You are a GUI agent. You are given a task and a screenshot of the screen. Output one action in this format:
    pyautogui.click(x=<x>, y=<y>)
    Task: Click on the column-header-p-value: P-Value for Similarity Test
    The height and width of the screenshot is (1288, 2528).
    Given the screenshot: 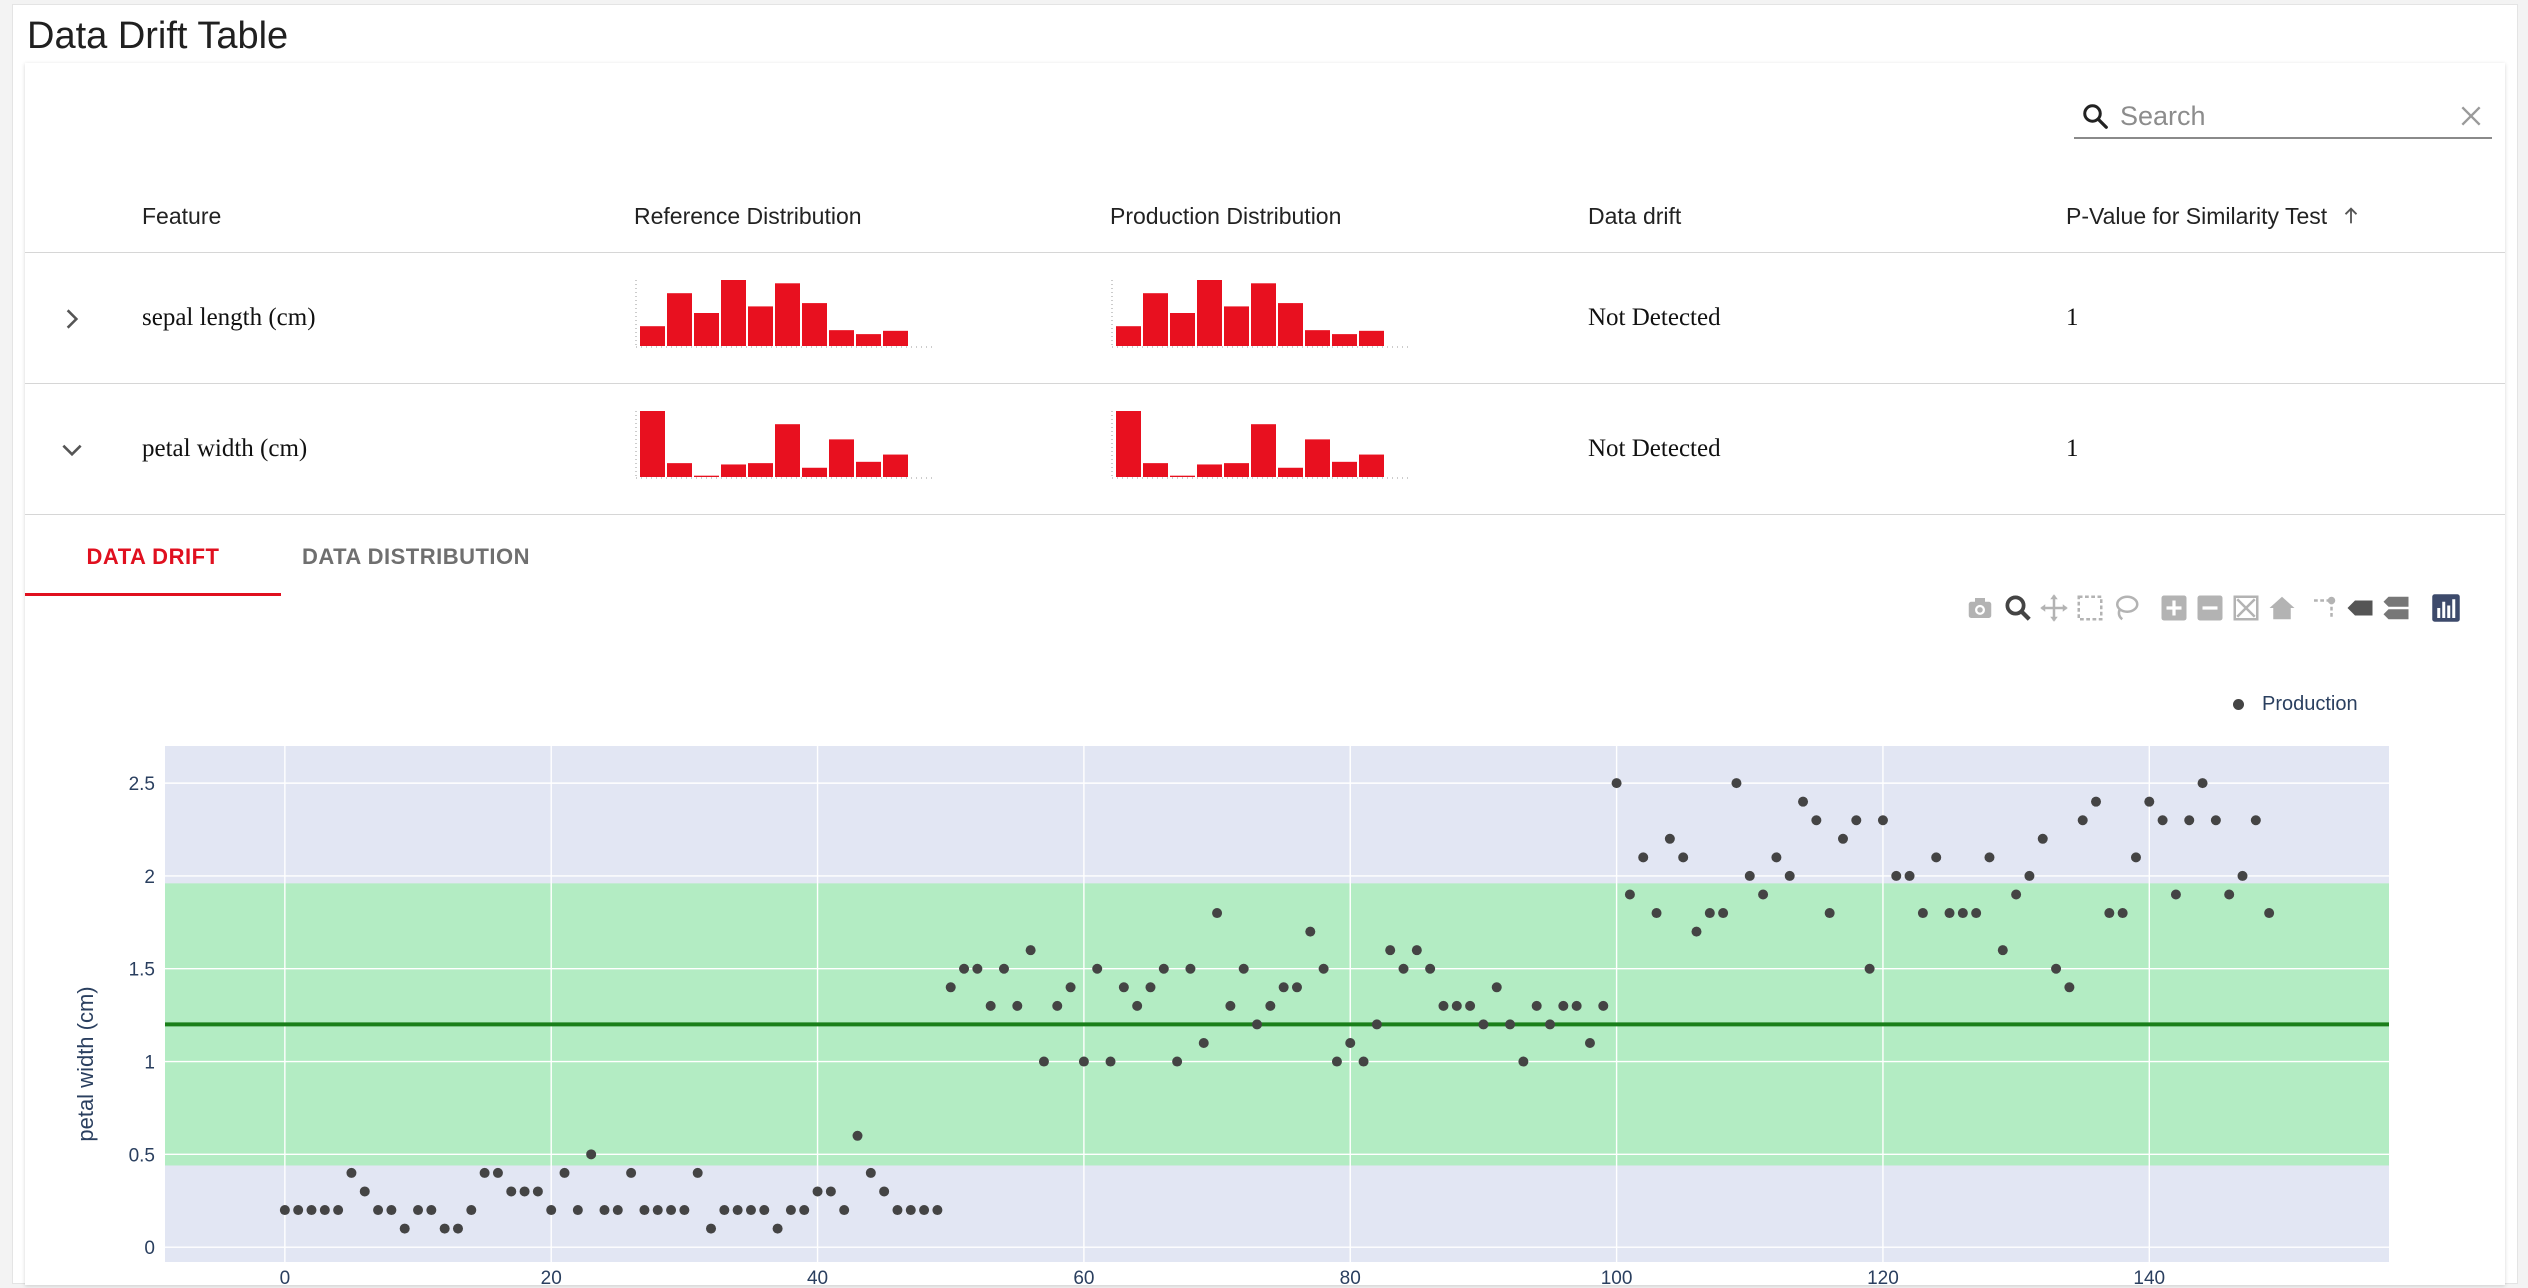 What is the action you would take?
    pyautogui.click(x=2214, y=216)
    